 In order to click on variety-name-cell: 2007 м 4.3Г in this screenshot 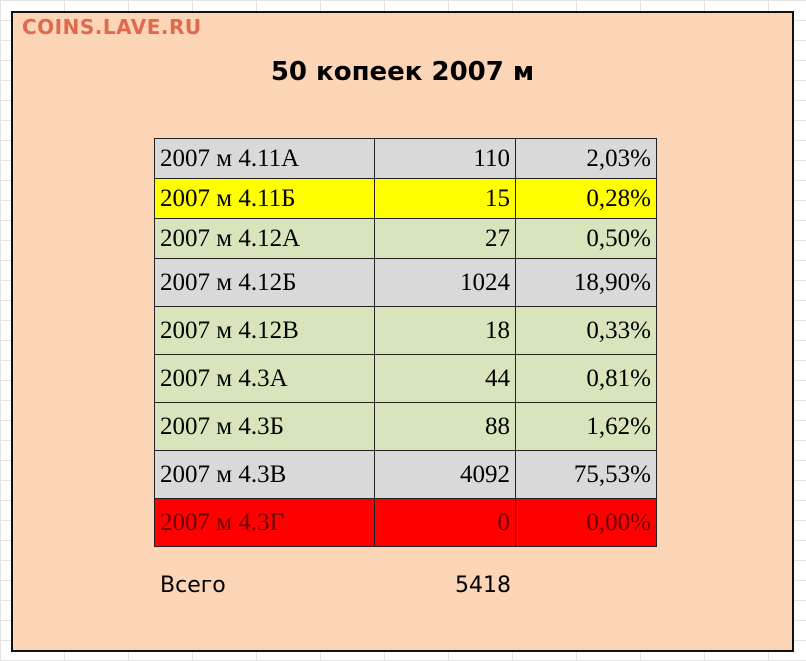, I will do `click(264, 522)`.